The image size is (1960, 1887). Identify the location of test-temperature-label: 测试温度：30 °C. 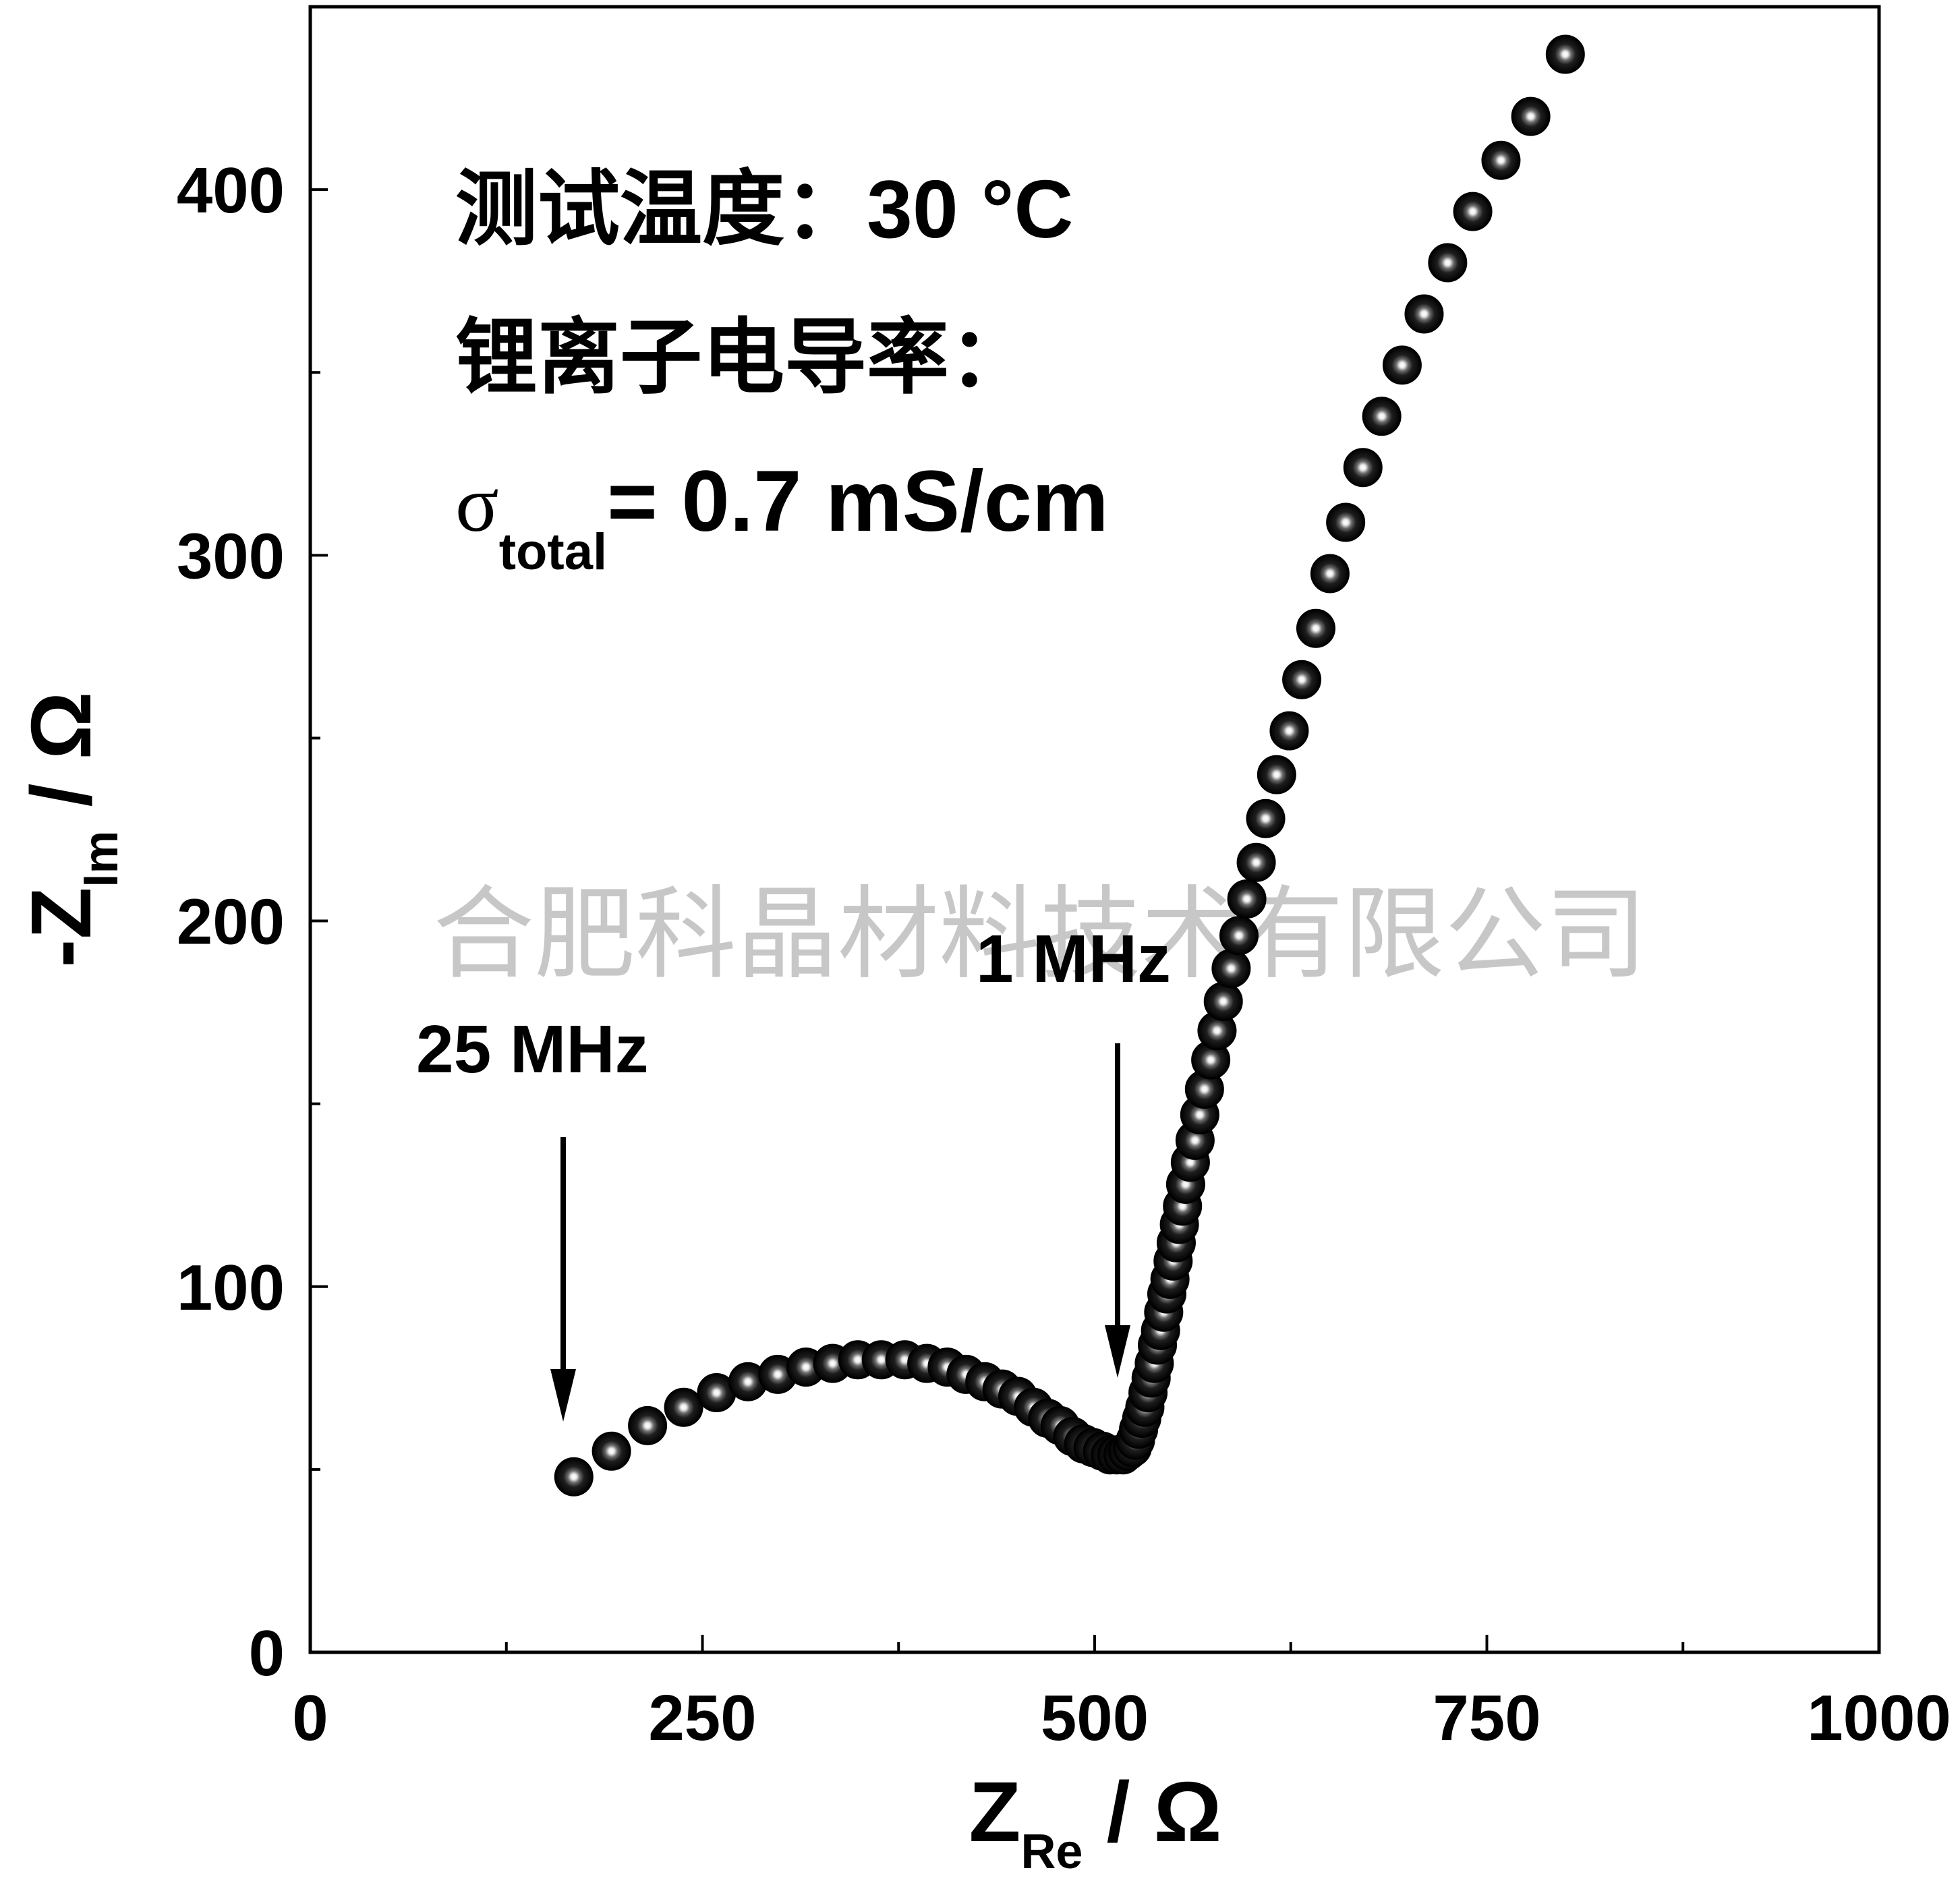
(764, 209).